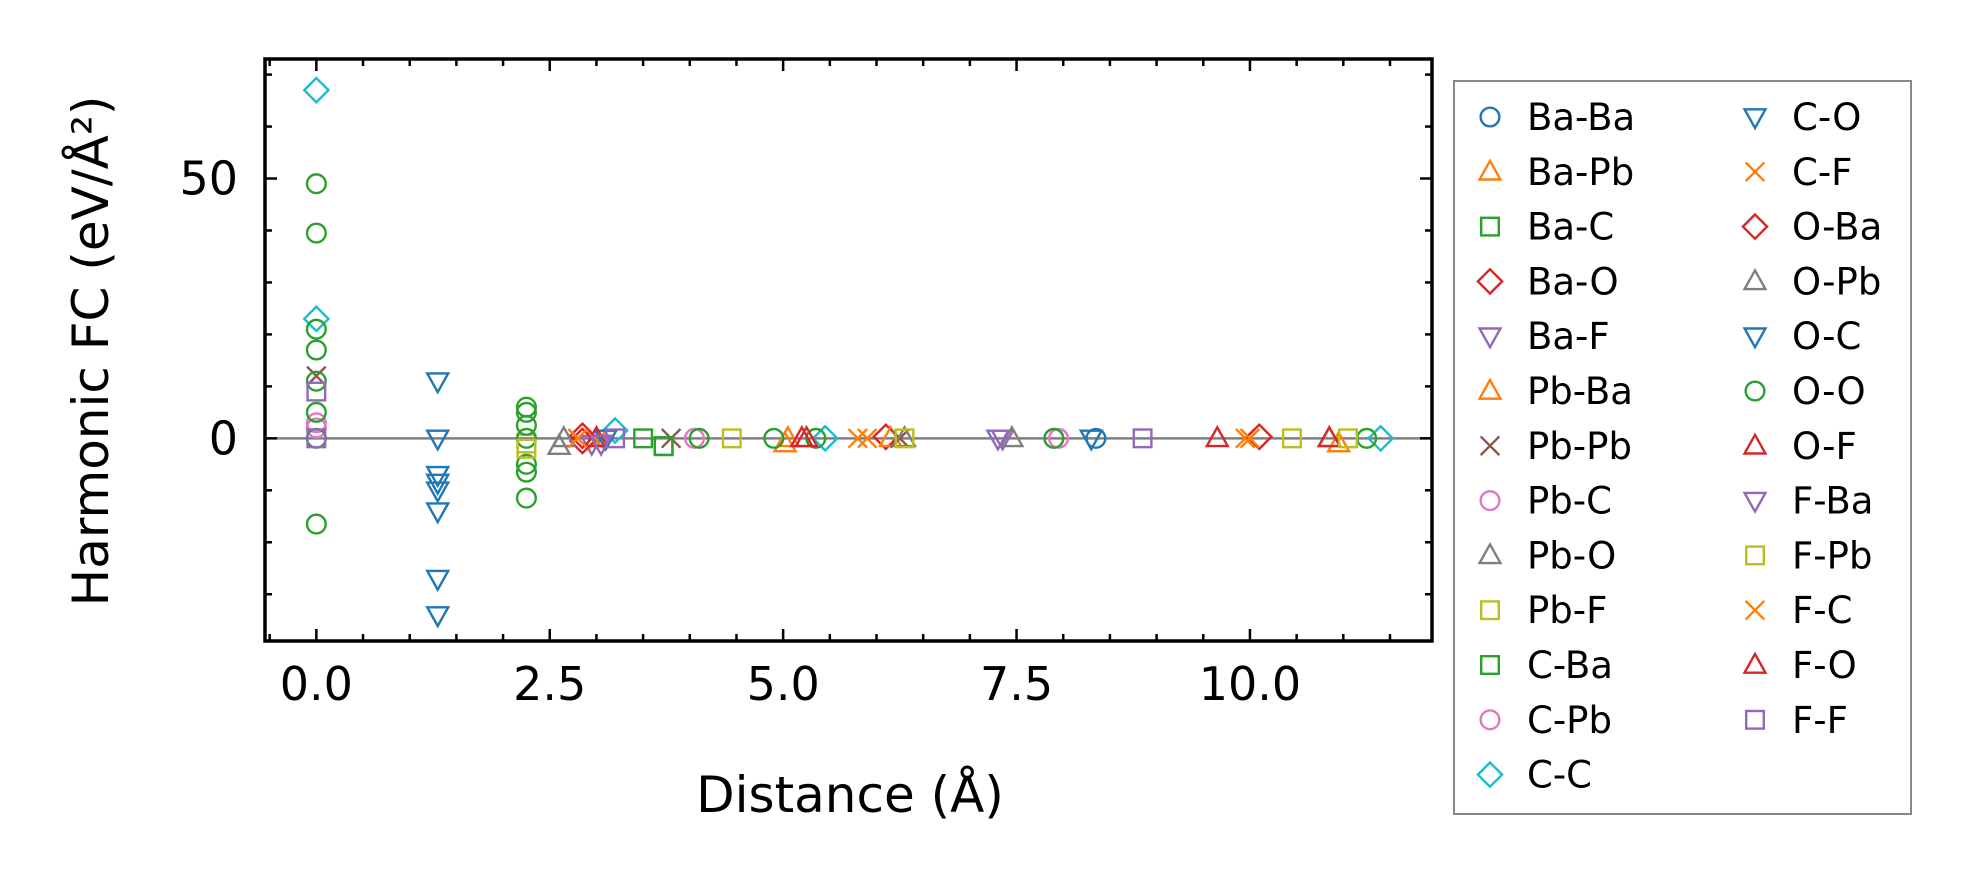  I want to click on legend-label: Ba-F, so click(1568, 336).